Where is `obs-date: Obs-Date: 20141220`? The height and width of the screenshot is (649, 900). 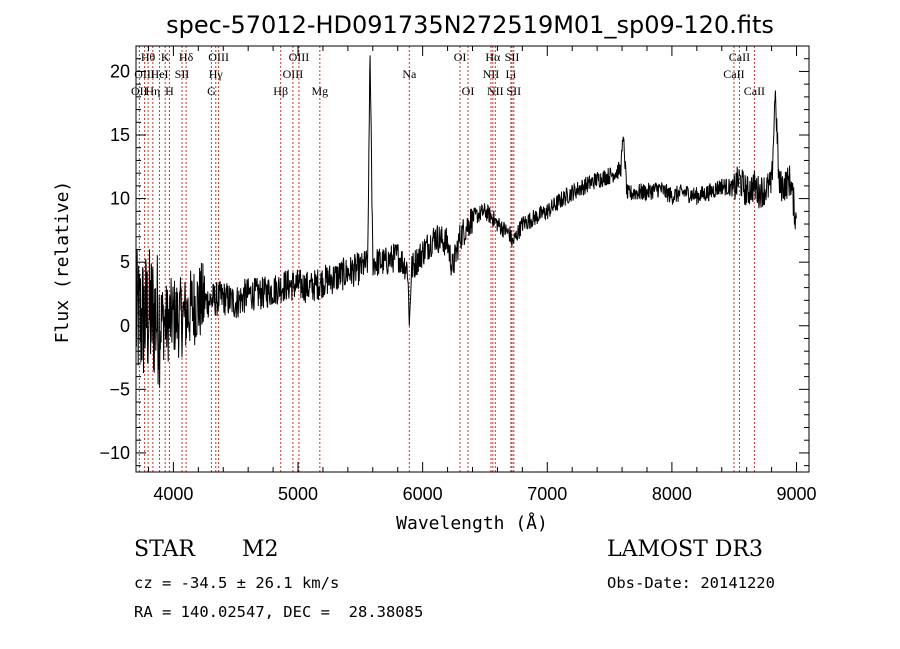 obs-date: Obs-Date: 20141220 is located at coordinates (691, 583).